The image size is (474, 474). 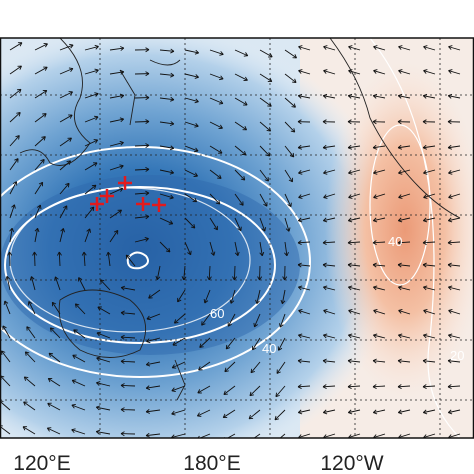 What do you see at coordinates (143, 204) in the screenshot?
I see `marker` at bounding box center [143, 204].